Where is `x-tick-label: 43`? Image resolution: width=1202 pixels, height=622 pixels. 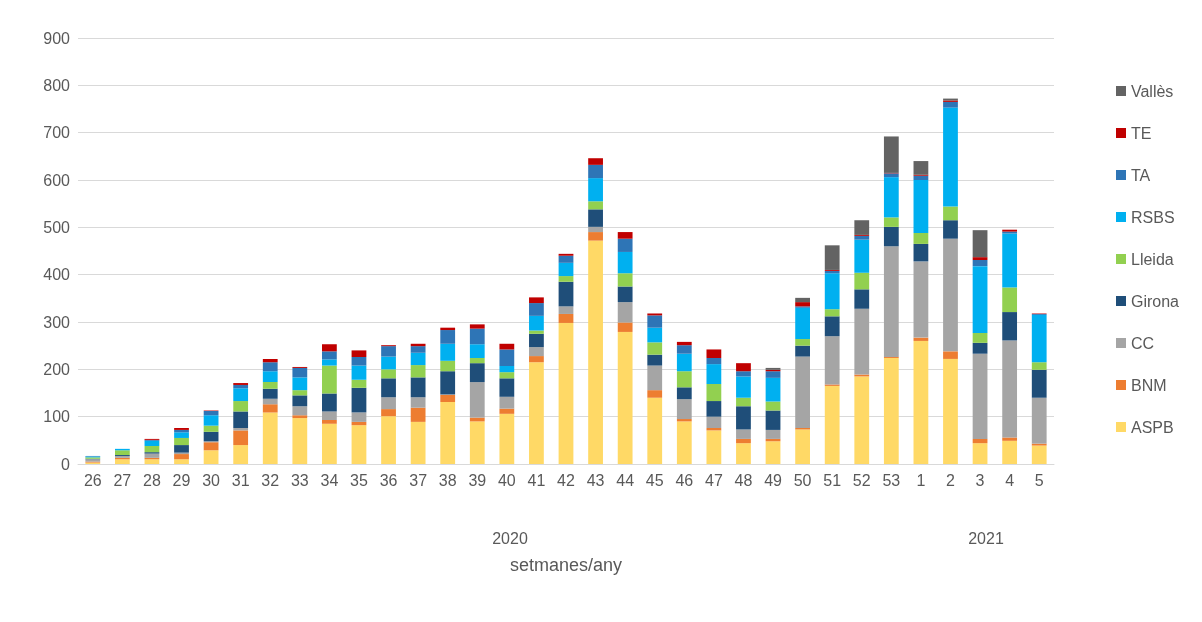 x-tick-label: 43 is located at coordinates (595, 480).